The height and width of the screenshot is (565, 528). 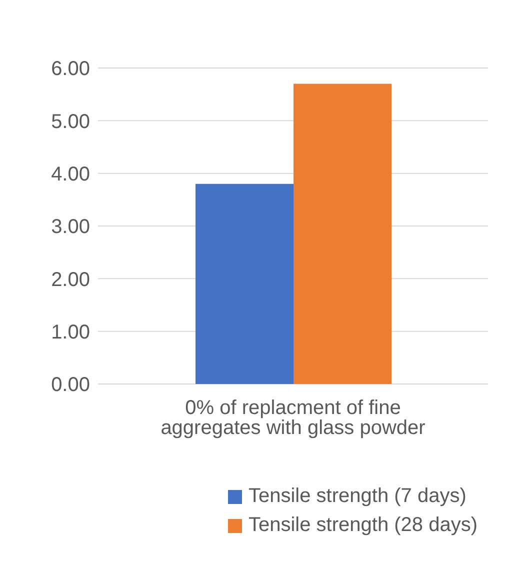 I want to click on y-tick-label: 0.00, so click(x=70, y=385).